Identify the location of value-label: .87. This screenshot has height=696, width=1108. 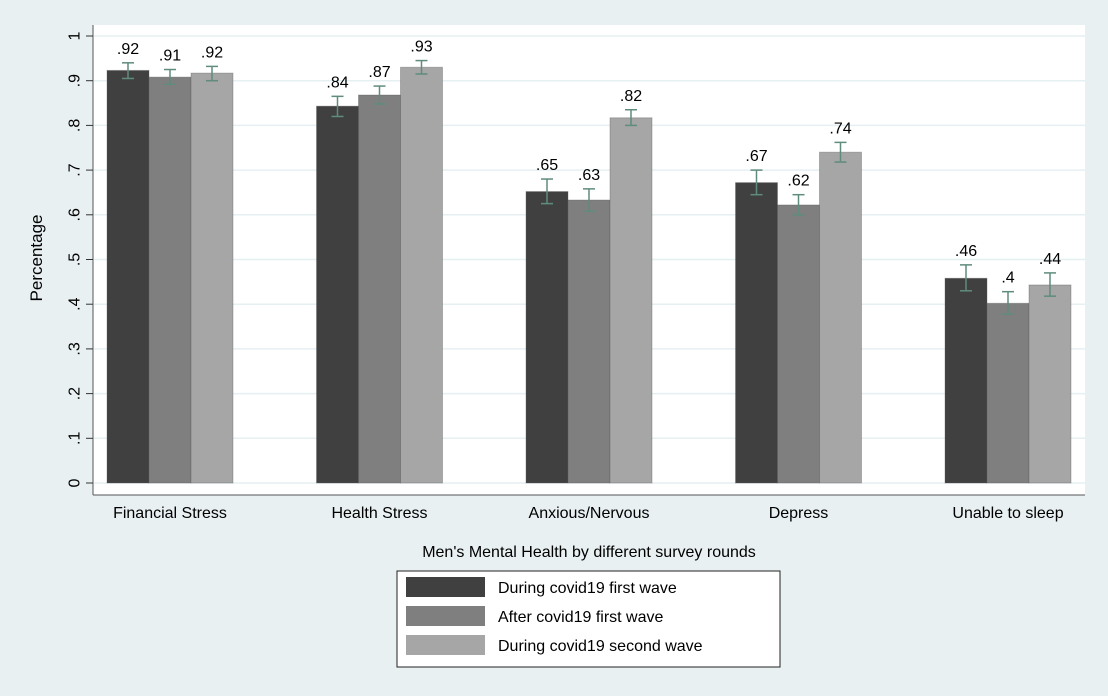
(379, 72).